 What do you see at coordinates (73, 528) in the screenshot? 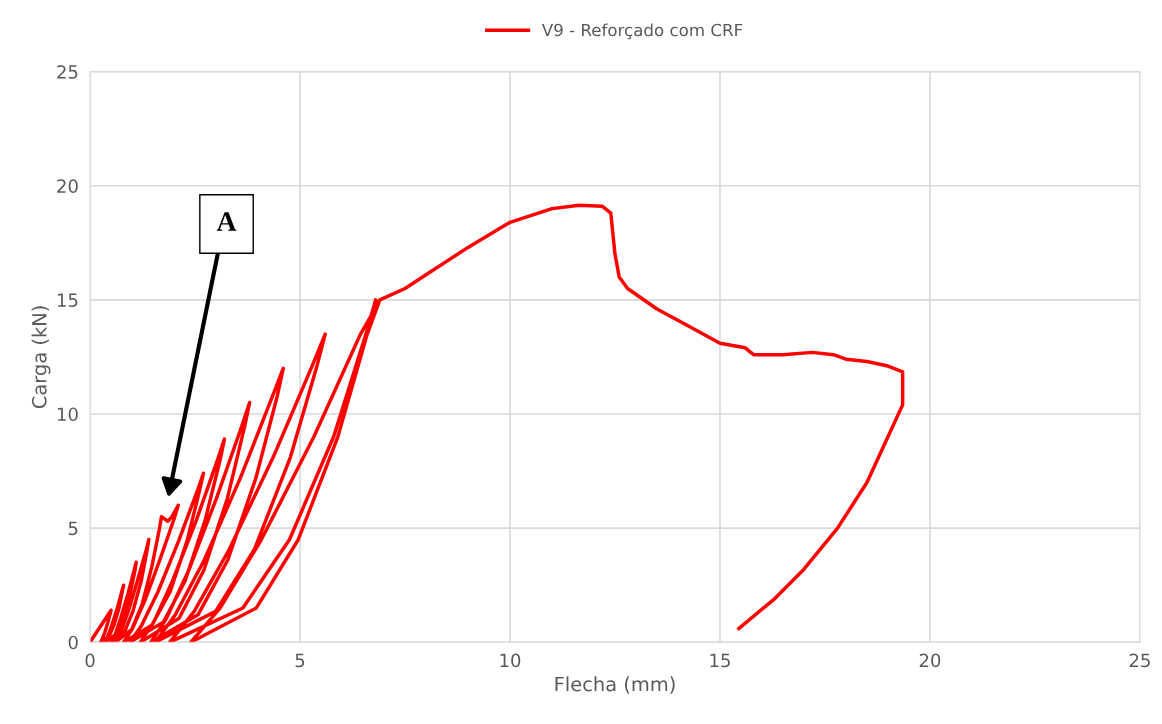
I see `y-tick-label: 5` at bounding box center [73, 528].